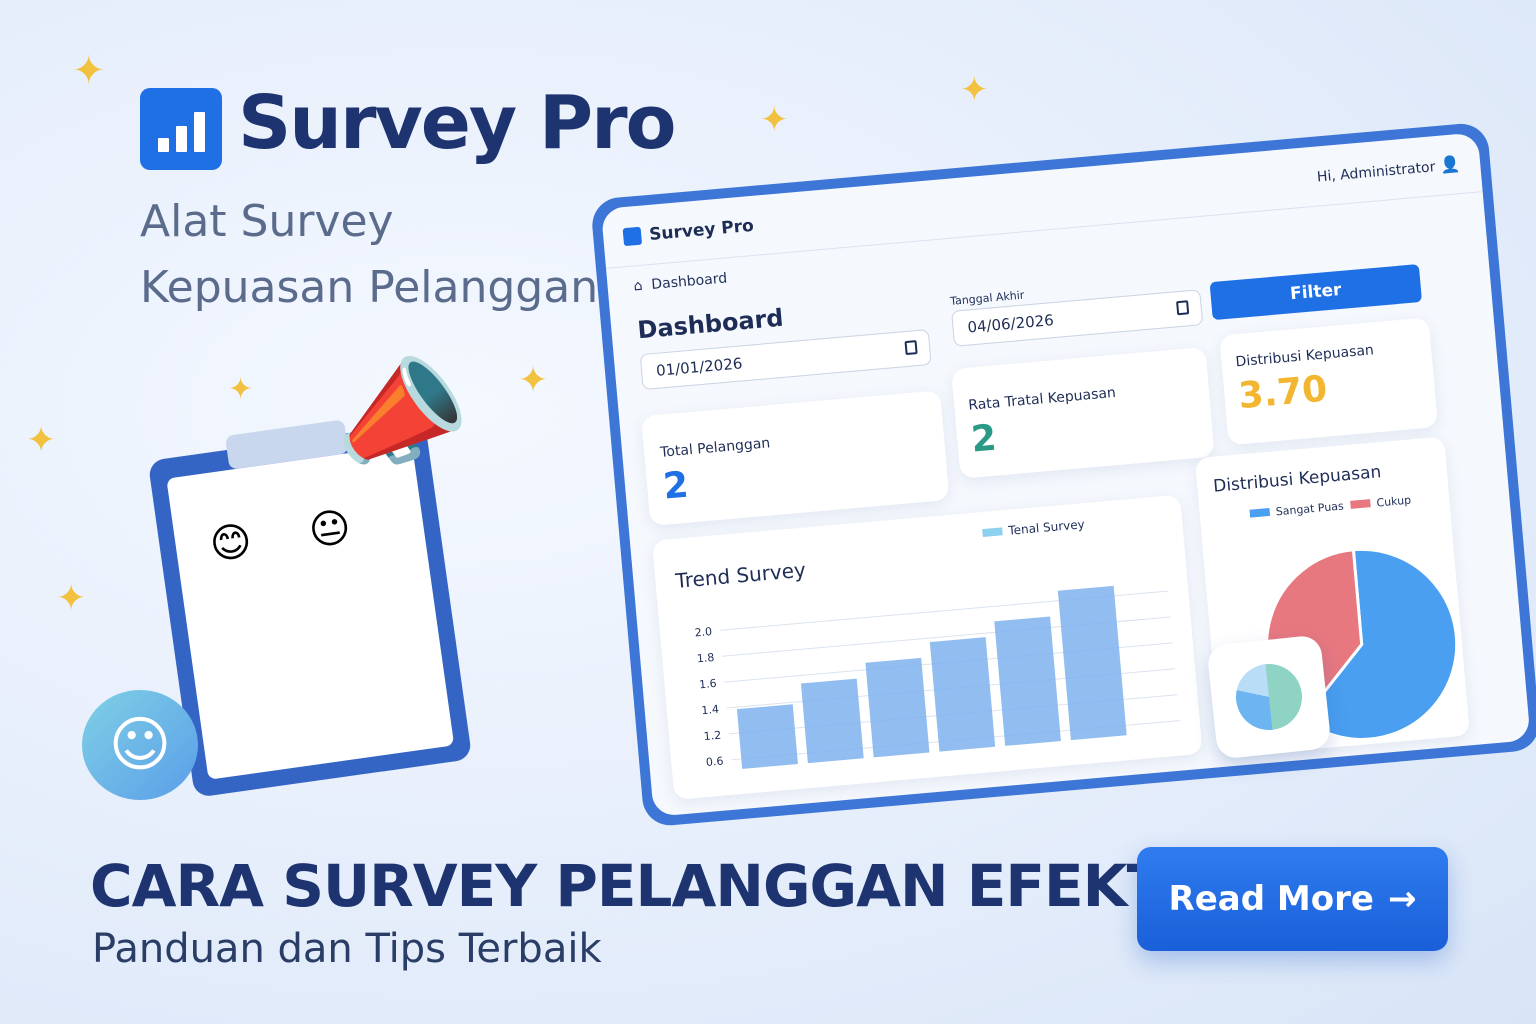 Image resolution: width=1536 pixels, height=1024 pixels. I want to click on tagline: Panduan dan Tips Terbaik, so click(347, 949).